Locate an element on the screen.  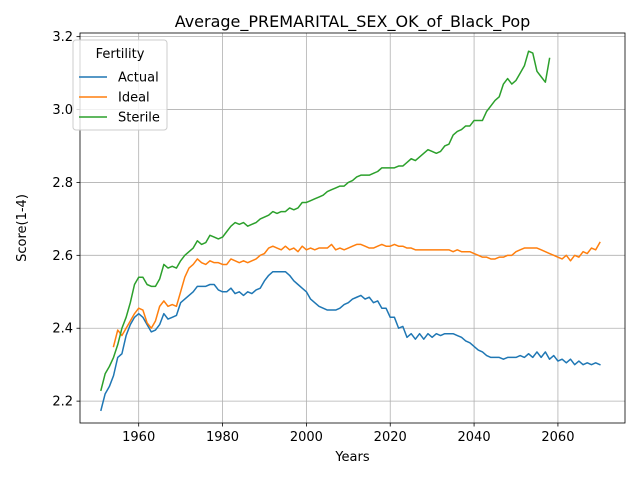
x-tick-label: 2000 is located at coordinates (306, 437).